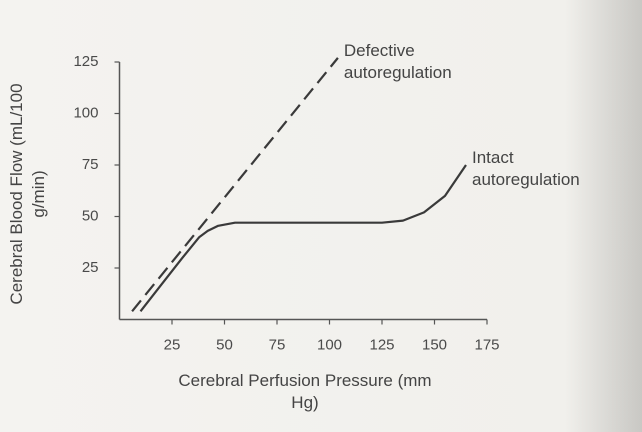 The width and height of the screenshot is (642, 432). What do you see at coordinates (329, 344) in the screenshot?
I see `x-tick-label: 100` at bounding box center [329, 344].